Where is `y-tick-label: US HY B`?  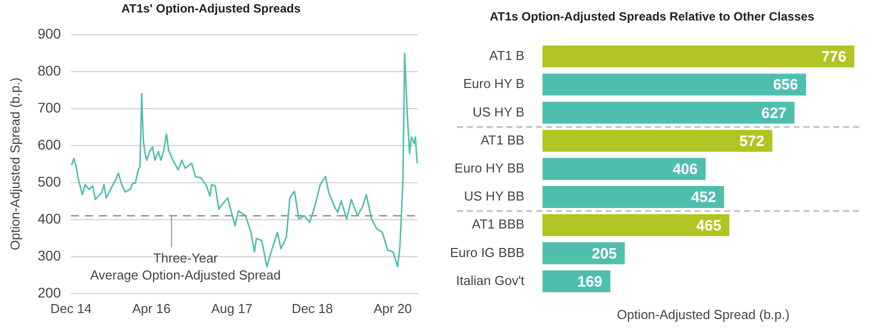 y-tick-label: US HY B is located at coordinates (498, 112).